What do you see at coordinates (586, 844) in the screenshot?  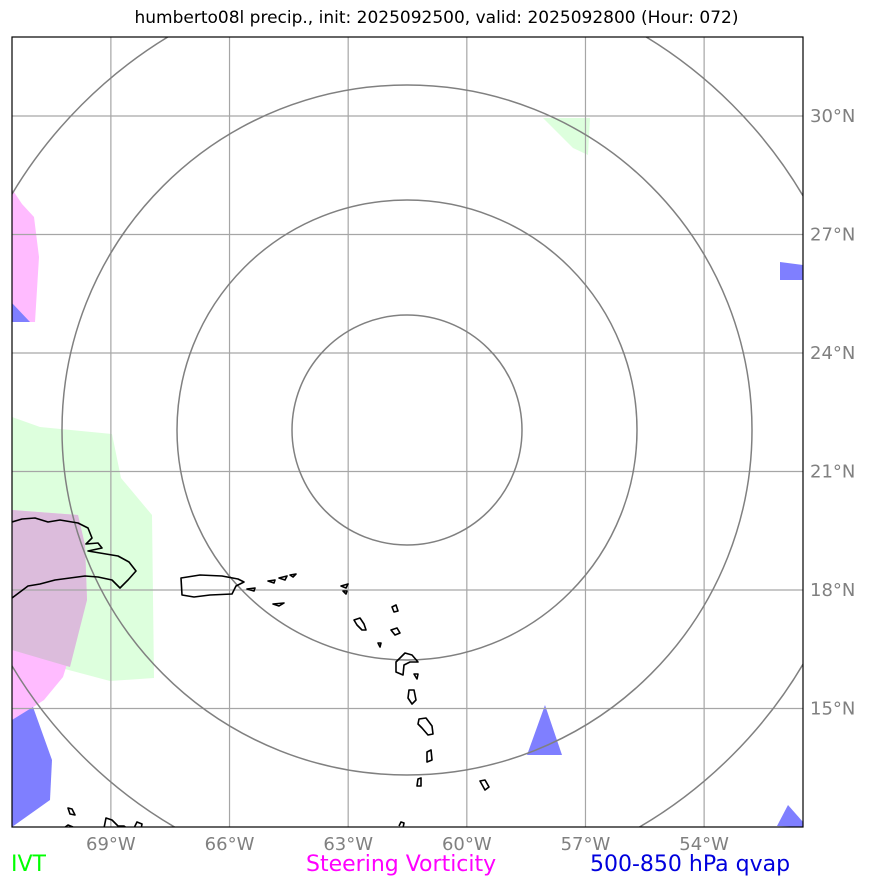 I see `lon-tick-label: 57°W` at bounding box center [586, 844].